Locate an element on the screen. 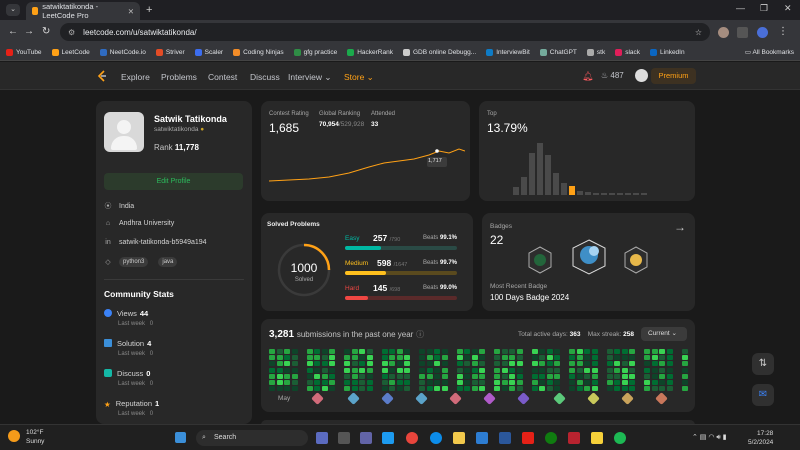 The image size is (800, 450). bookmark-stk: stk is located at coordinates (595, 52).